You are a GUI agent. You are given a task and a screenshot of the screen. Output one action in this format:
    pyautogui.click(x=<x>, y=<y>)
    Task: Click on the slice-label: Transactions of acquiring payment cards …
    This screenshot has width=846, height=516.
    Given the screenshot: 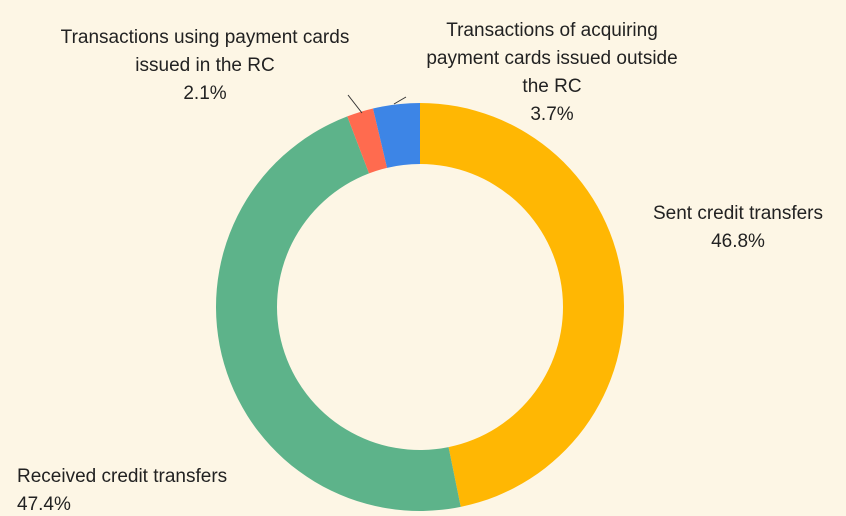 What is the action you would take?
    pyautogui.click(x=552, y=73)
    